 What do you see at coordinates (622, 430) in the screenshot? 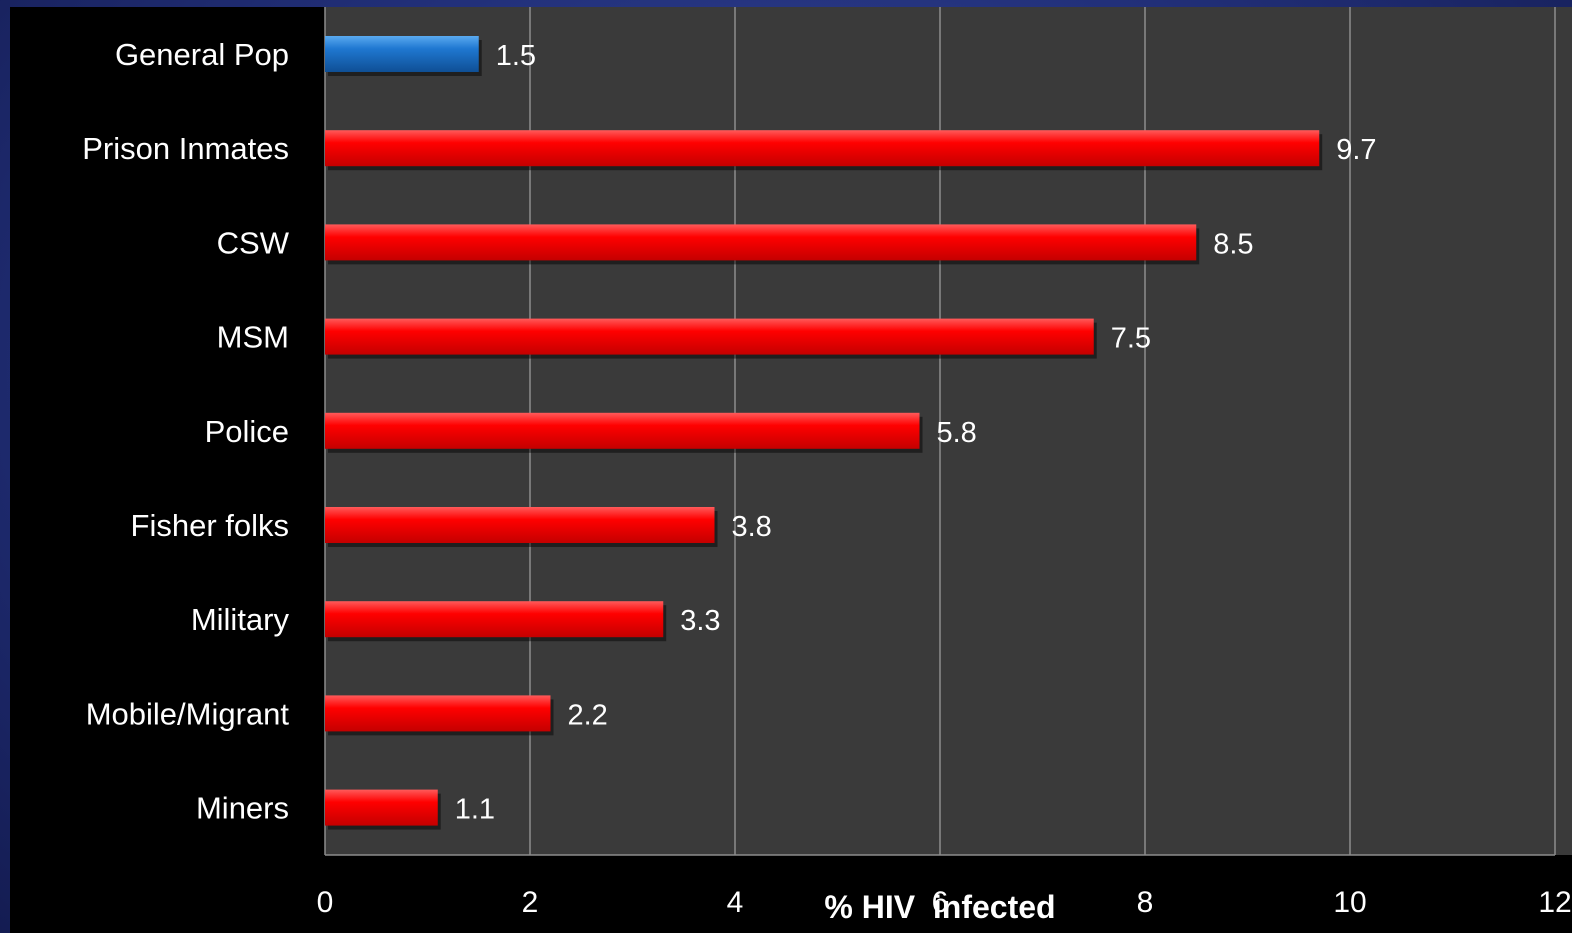
I see `bar-police` at bounding box center [622, 430].